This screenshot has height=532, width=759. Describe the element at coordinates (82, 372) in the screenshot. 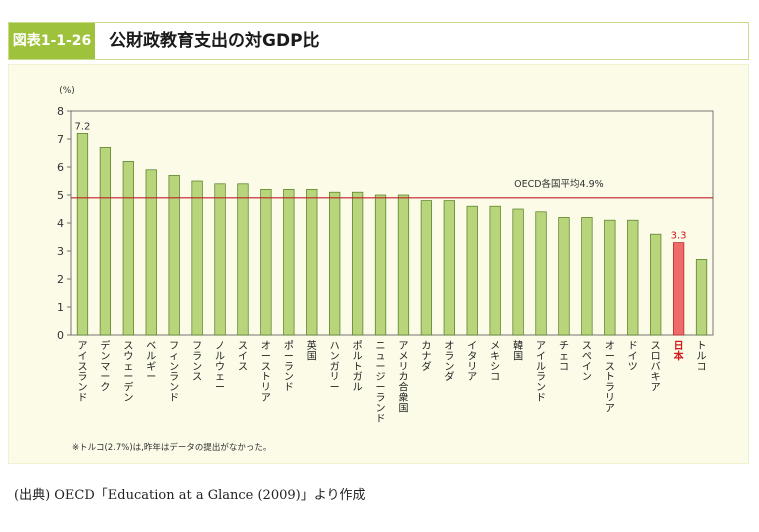

I see `category-label: アイスランド` at that location.